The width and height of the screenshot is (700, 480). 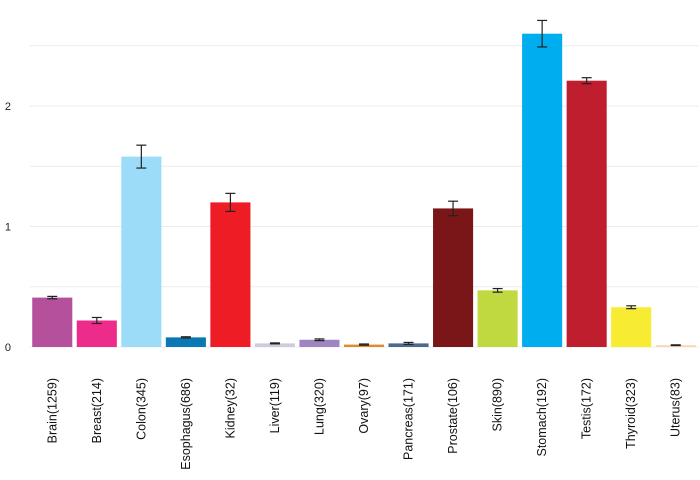 What do you see at coordinates (631, 413) in the screenshot?
I see `x-tick-label: Thyroid(323)` at bounding box center [631, 413].